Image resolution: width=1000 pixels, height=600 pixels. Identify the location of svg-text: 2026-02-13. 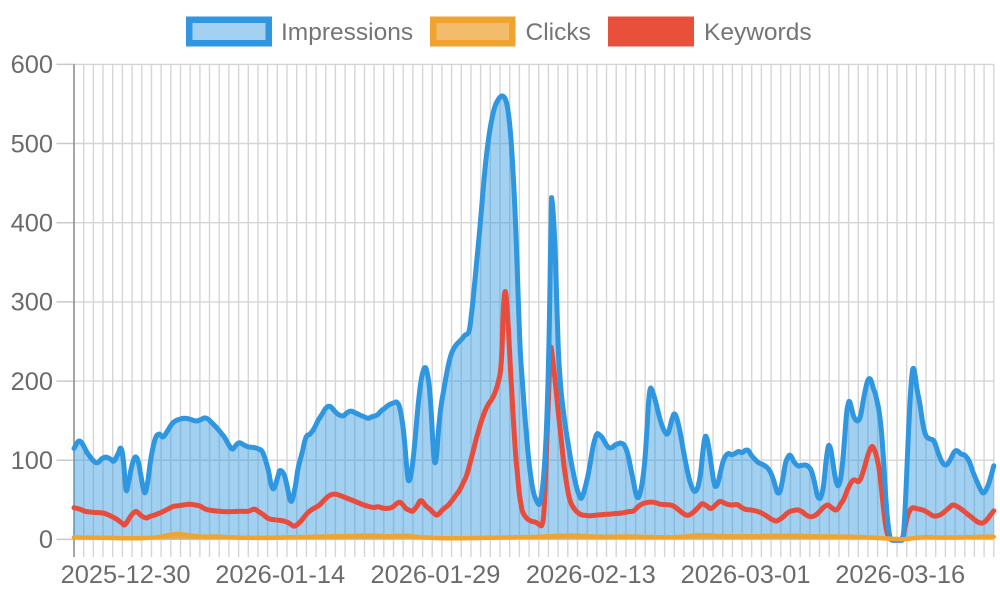
(591, 575).